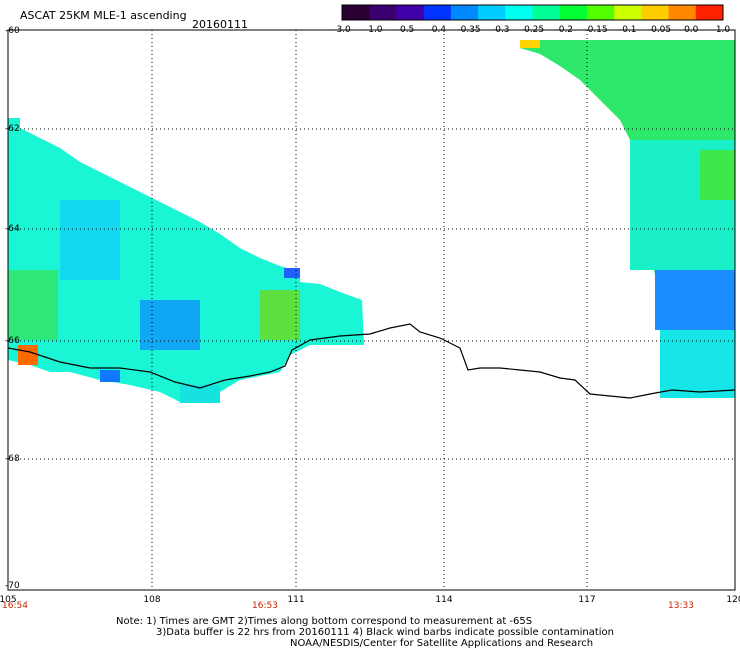 The width and height of the screenshot is (740, 650). Describe the element at coordinates (295, 600) in the screenshot. I see `x-tick-label: 111` at that location.